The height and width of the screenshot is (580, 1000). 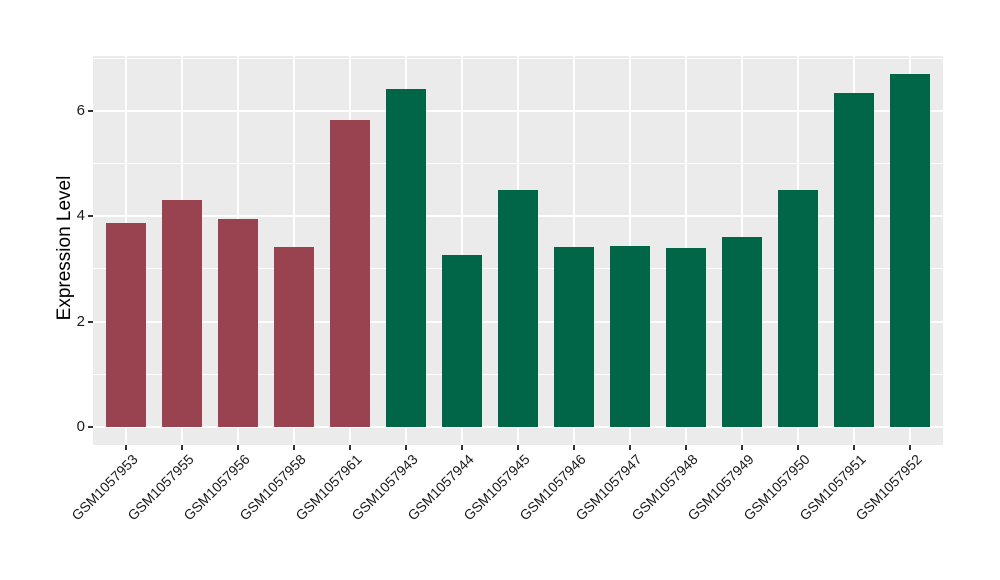 I want to click on bar-GSM1057949, so click(x=742, y=331).